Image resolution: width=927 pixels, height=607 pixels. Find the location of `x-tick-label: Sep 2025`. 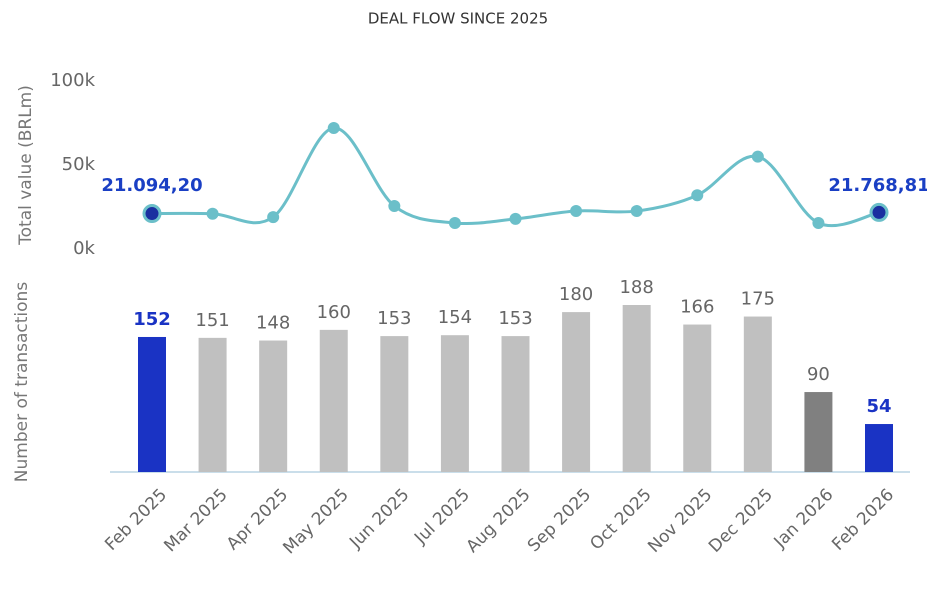

x-tick-label: Sep 2025 is located at coordinates (559, 520).